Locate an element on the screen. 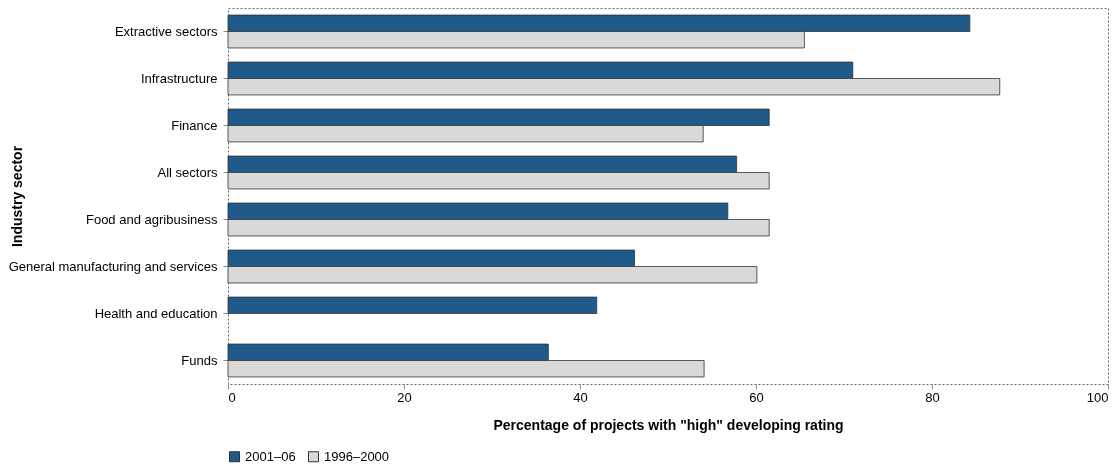  y-tick-label: Food and agribusiness is located at coordinates (151, 219).